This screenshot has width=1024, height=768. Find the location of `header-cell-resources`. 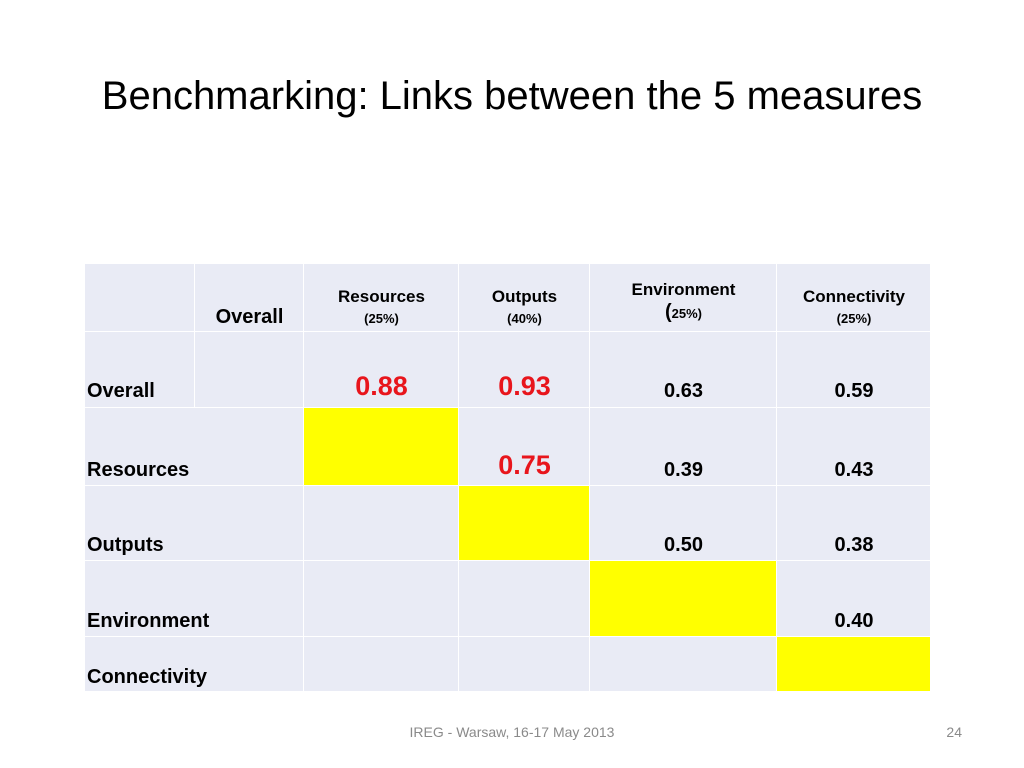

header-cell-resources is located at coordinates (381, 298).